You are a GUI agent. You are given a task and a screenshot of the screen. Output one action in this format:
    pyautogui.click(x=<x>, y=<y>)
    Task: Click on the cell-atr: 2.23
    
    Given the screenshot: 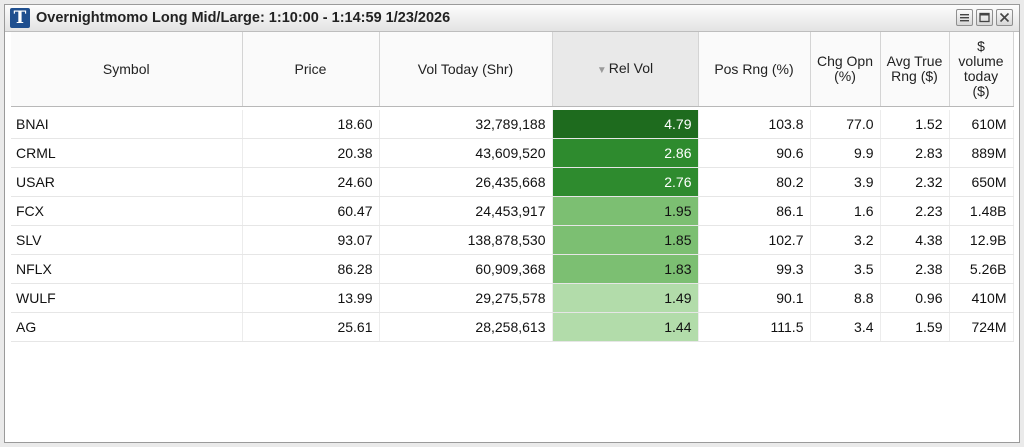 What is the action you would take?
    pyautogui.click(x=915, y=211)
    